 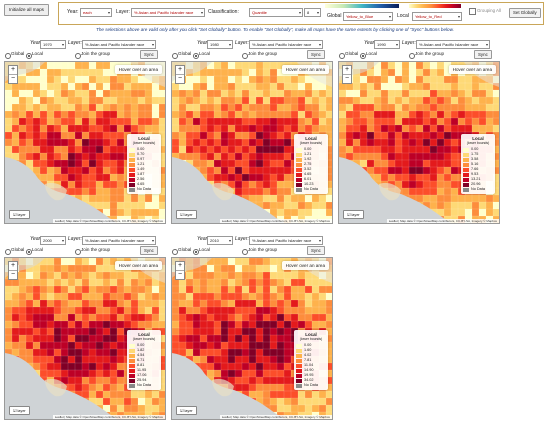 I want to click on panel-year-select: 1980, so click(x=220, y=44).